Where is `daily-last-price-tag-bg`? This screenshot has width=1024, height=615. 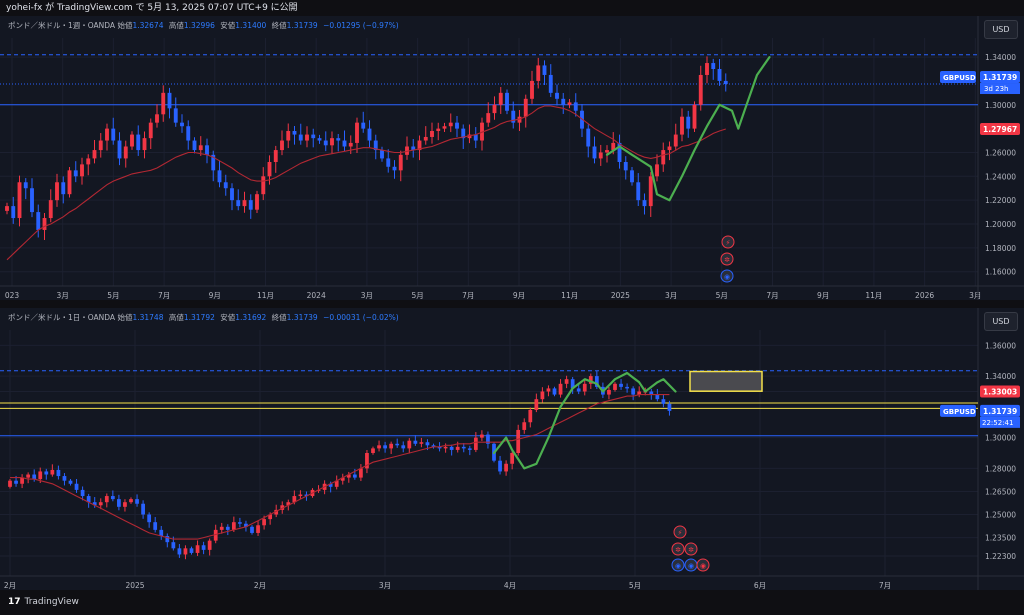
daily-last-price-tag-bg is located at coordinates (1000, 410).